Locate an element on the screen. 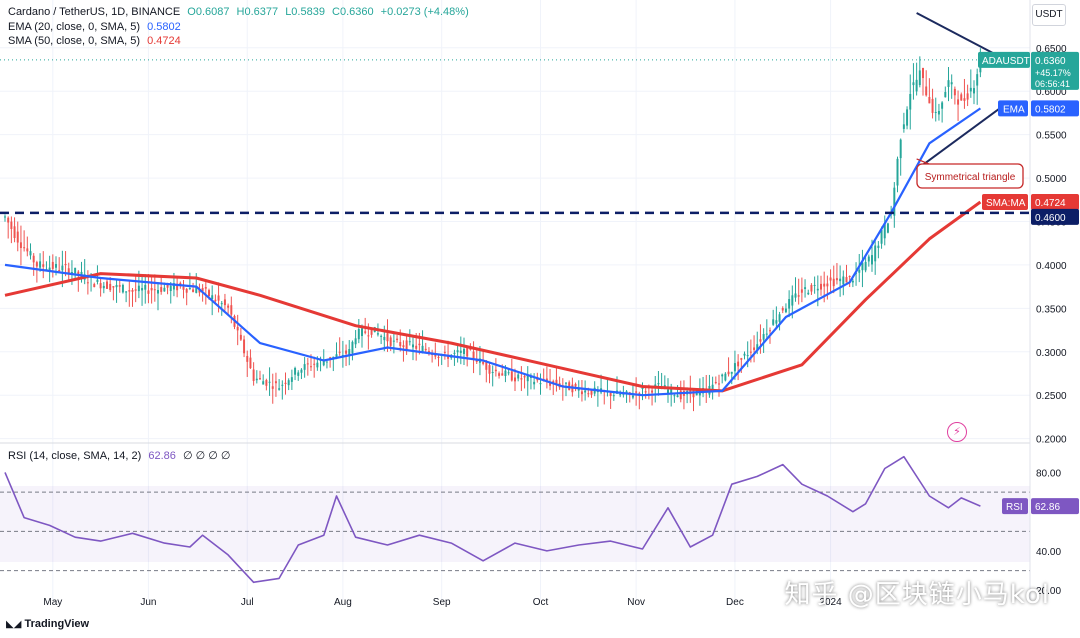 Image resolution: width=1080 pixels, height=638 pixels. x-tick-3: Aug is located at coordinates (343, 602).